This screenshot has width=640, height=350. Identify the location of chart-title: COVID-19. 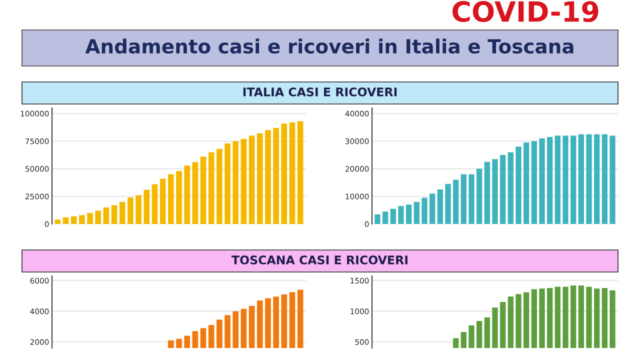
(525, 11).